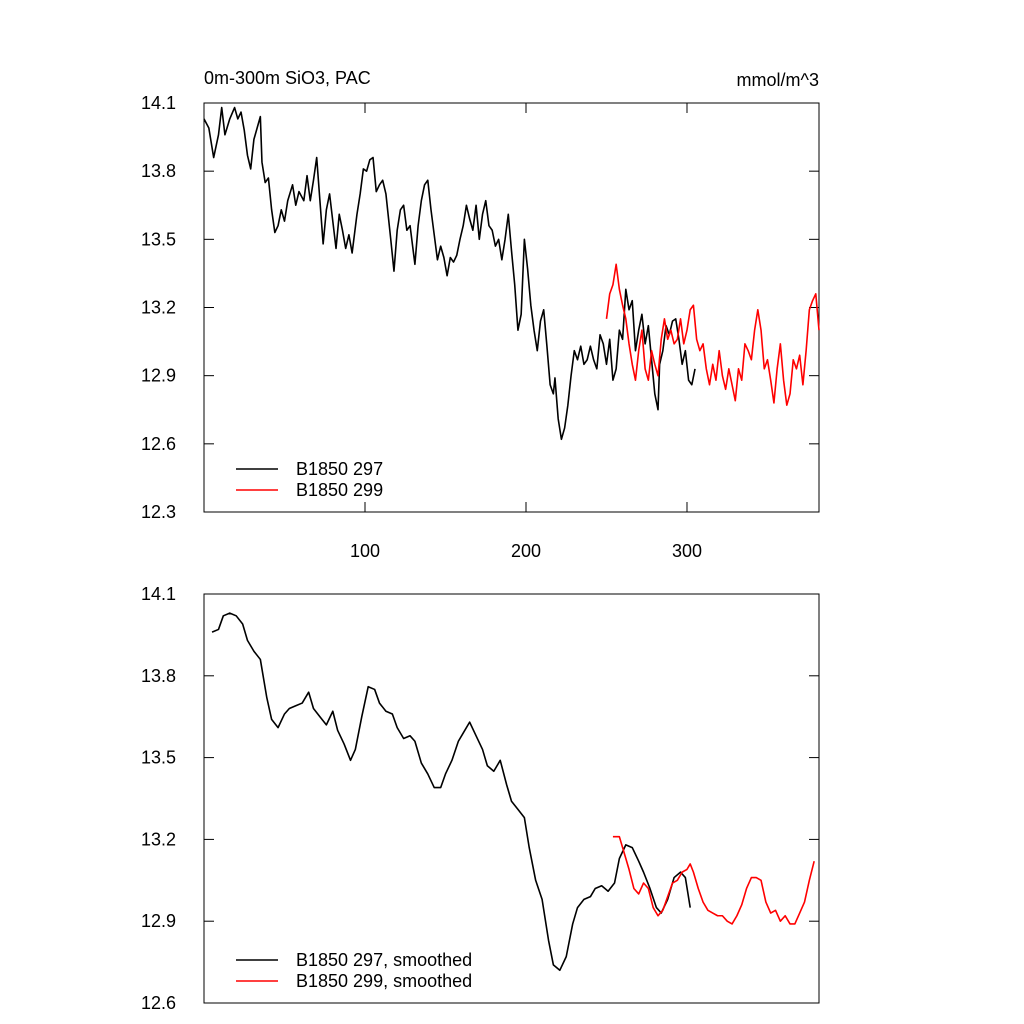 The image size is (1024, 1024). What do you see at coordinates (365, 551) in the screenshot?
I see `x-tick-label: 100` at bounding box center [365, 551].